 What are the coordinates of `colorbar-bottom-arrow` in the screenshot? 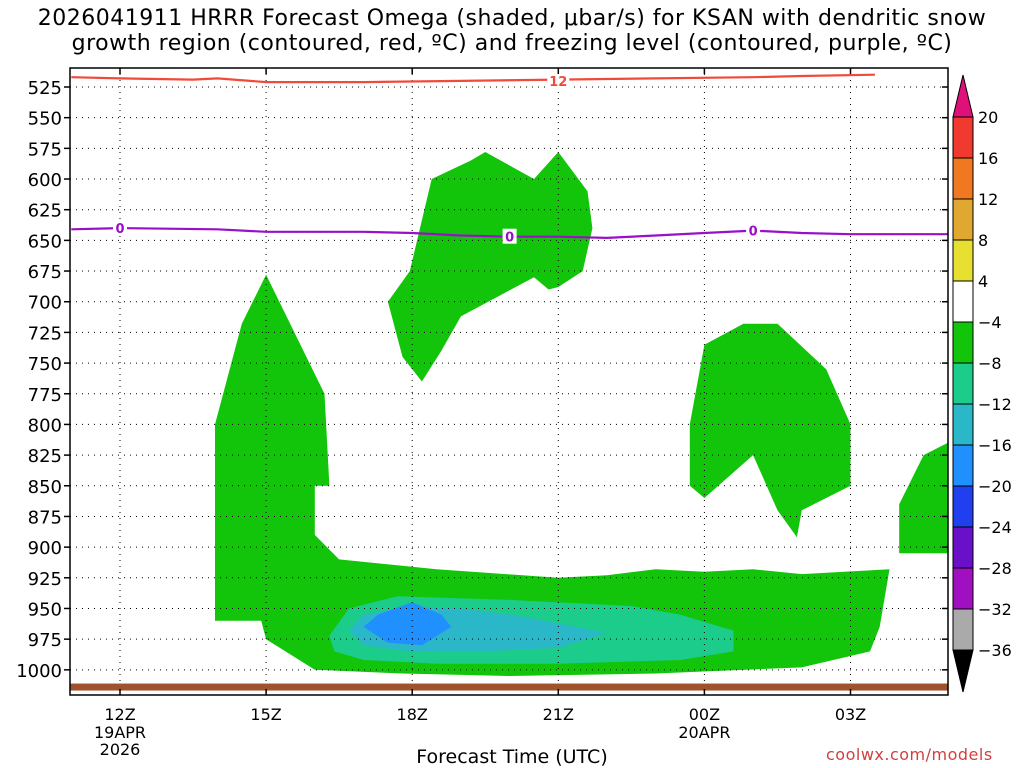 It's located at (963, 671).